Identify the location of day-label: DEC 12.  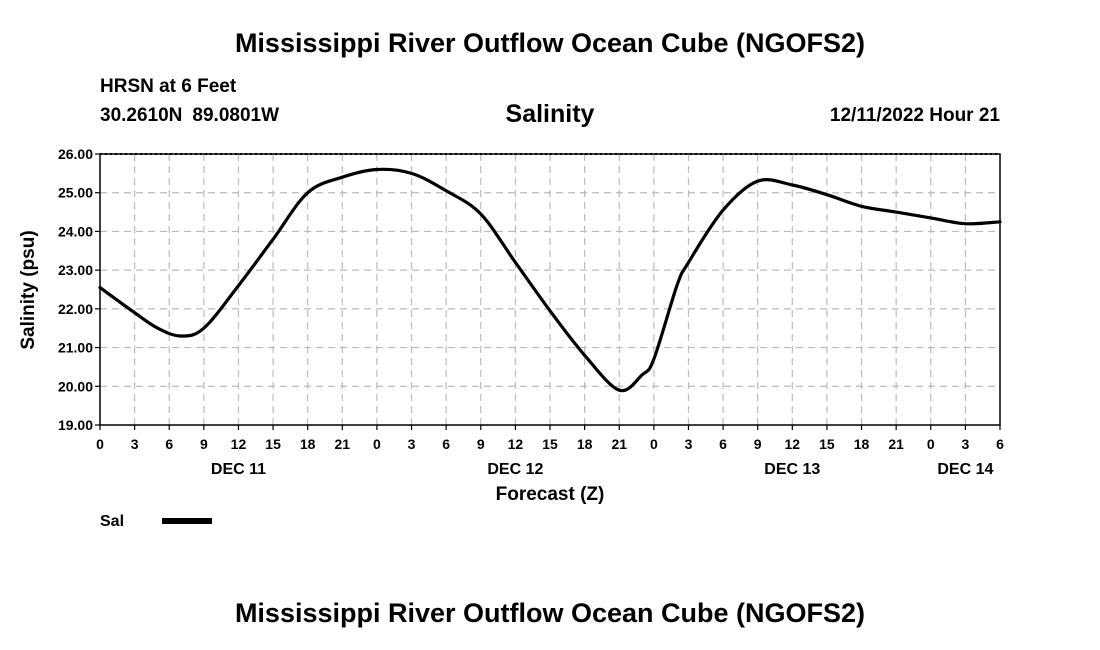
(515, 469).